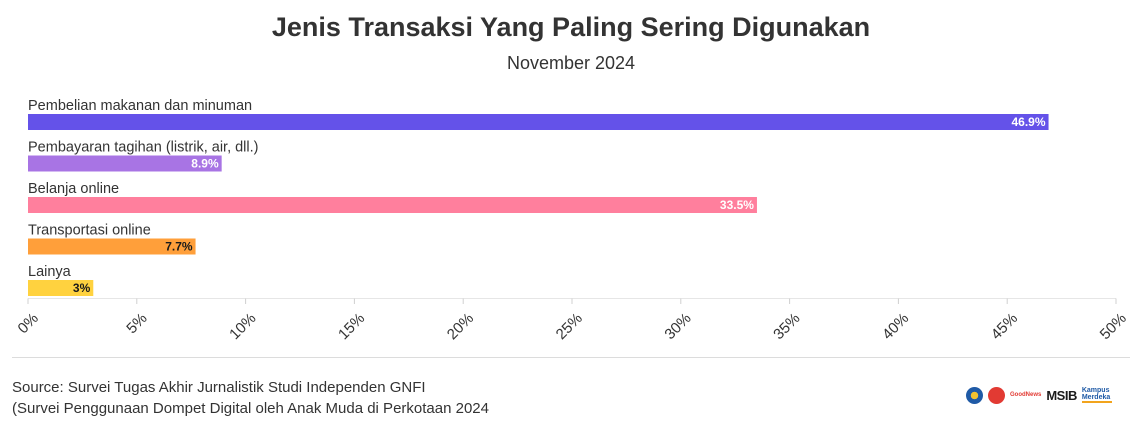  What do you see at coordinates (996, 395) in the screenshot?
I see `goodnews-logo-icon` at bounding box center [996, 395].